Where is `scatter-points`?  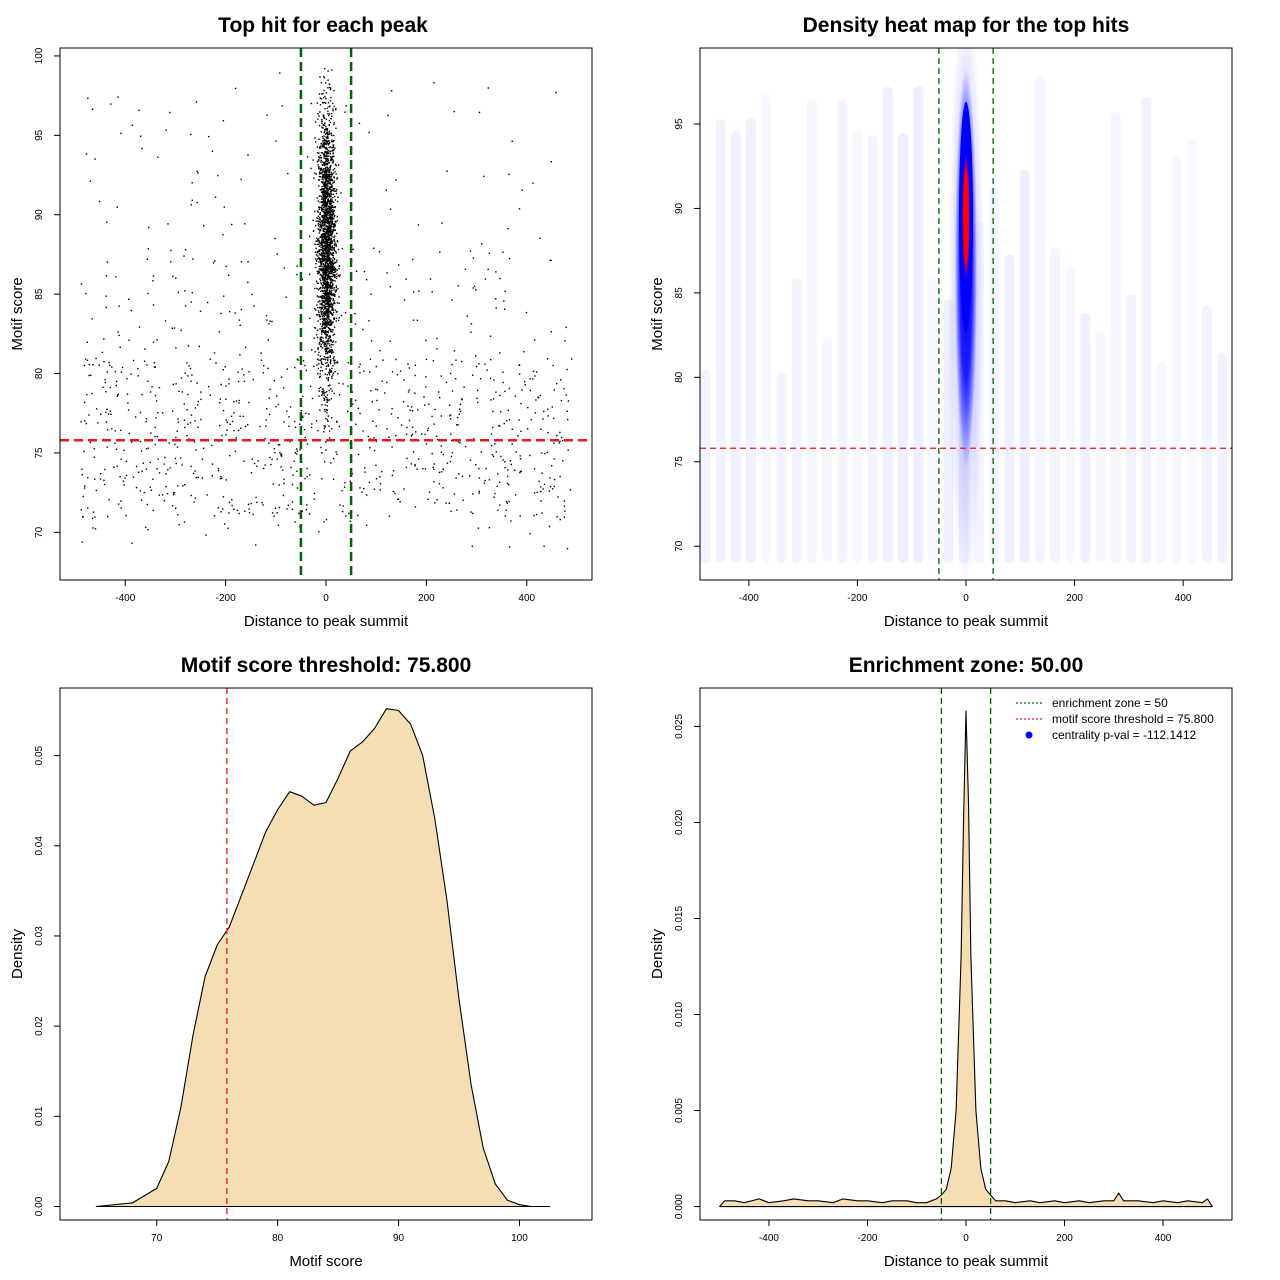
scatter-points is located at coordinates (326, 308).